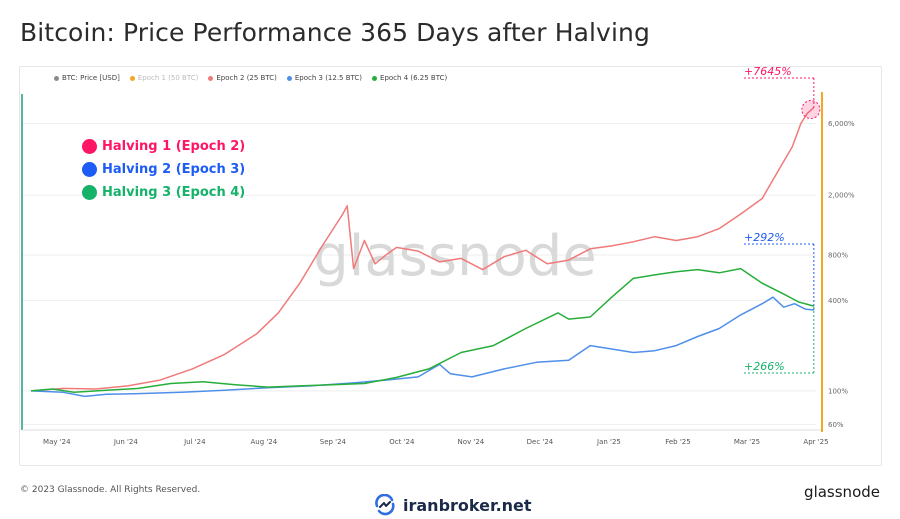 The height and width of the screenshot is (519, 900). Describe the element at coordinates (168, 78) in the screenshot. I see `legend-label: Epoch 1 (50 BTC)` at that location.